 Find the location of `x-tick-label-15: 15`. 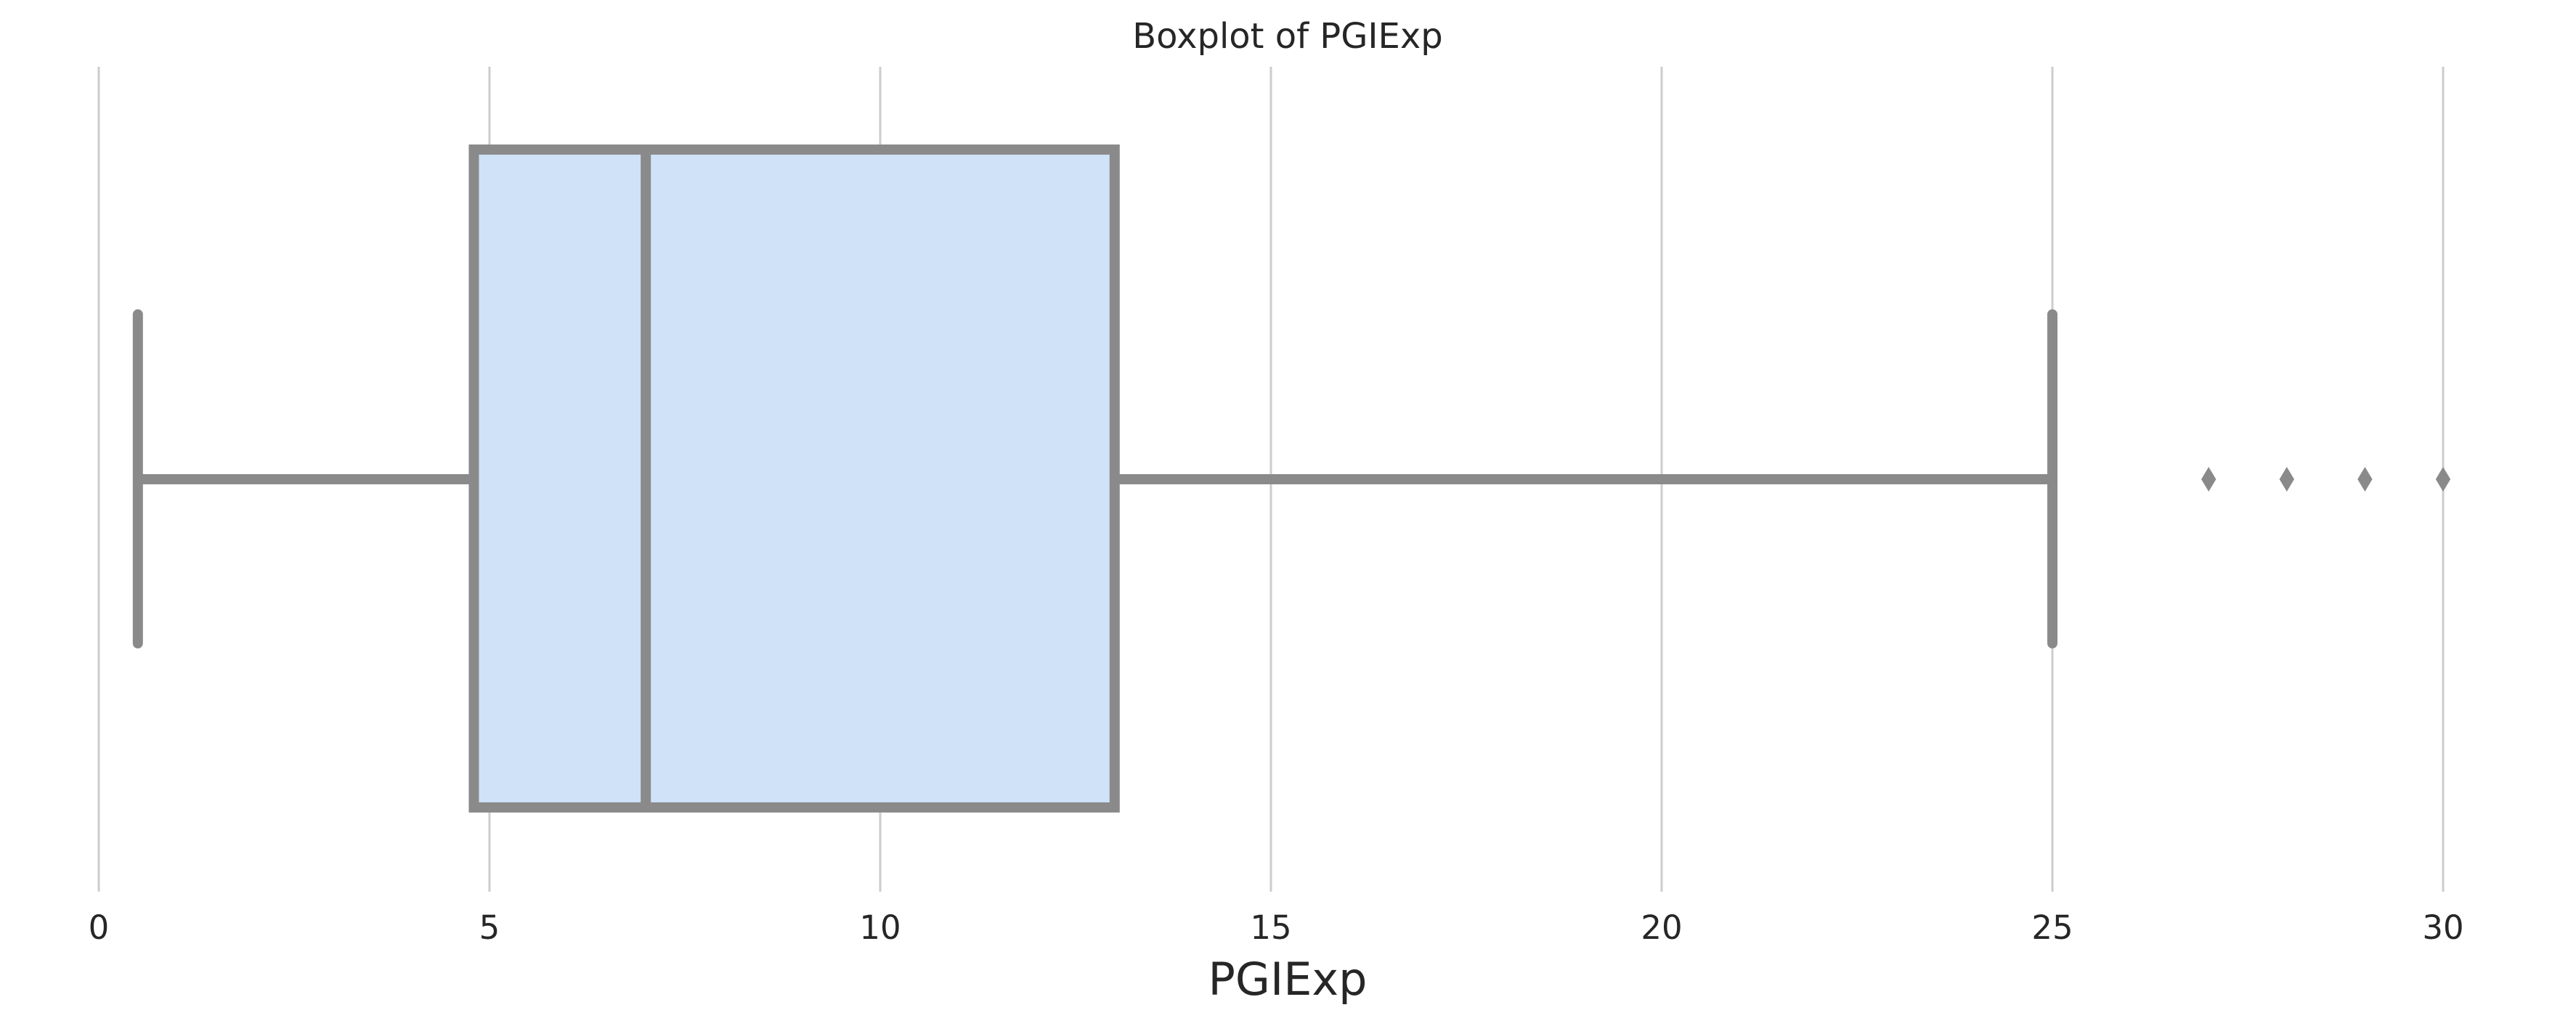

x-tick-label-15: 15 is located at coordinates (1270, 927).